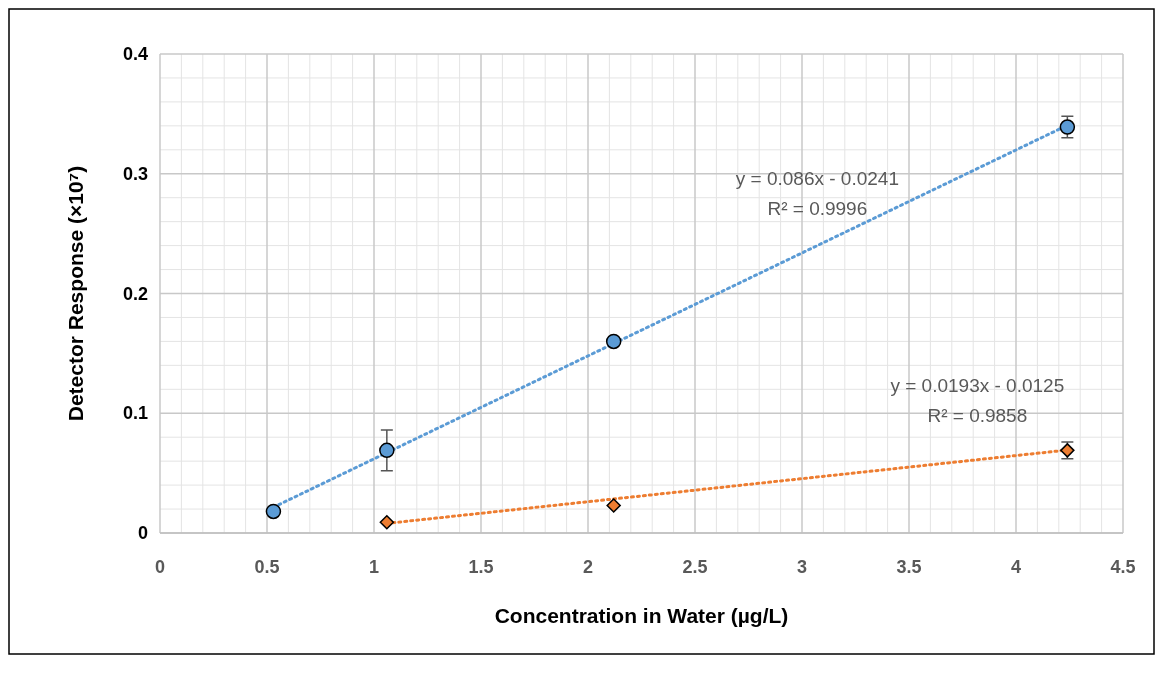 The height and width of the screenshot is (677, 1175). Describe the element at coordinates (75, 293) in the screenshot. I see `y-axis-title: Detector Response (×10⁷)` at that location.